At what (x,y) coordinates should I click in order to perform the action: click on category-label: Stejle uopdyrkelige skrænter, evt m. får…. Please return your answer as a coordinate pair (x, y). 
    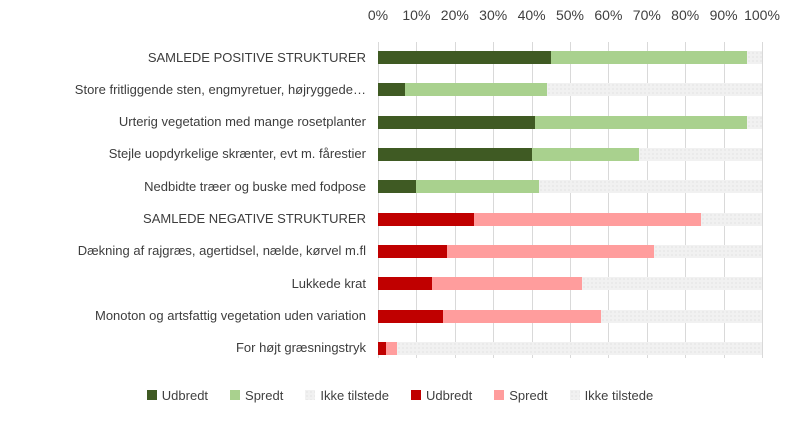
    Looking at the image, I should click on (237, 154).